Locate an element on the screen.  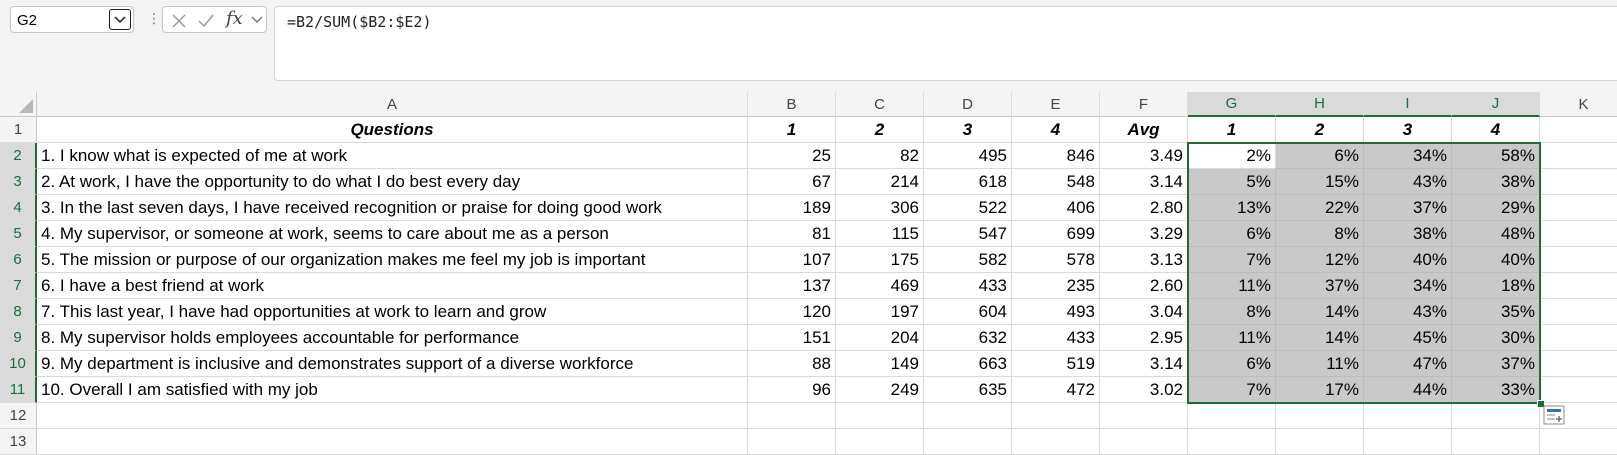
pct-cell-1: 2% is located at coordinates (1232, 156).